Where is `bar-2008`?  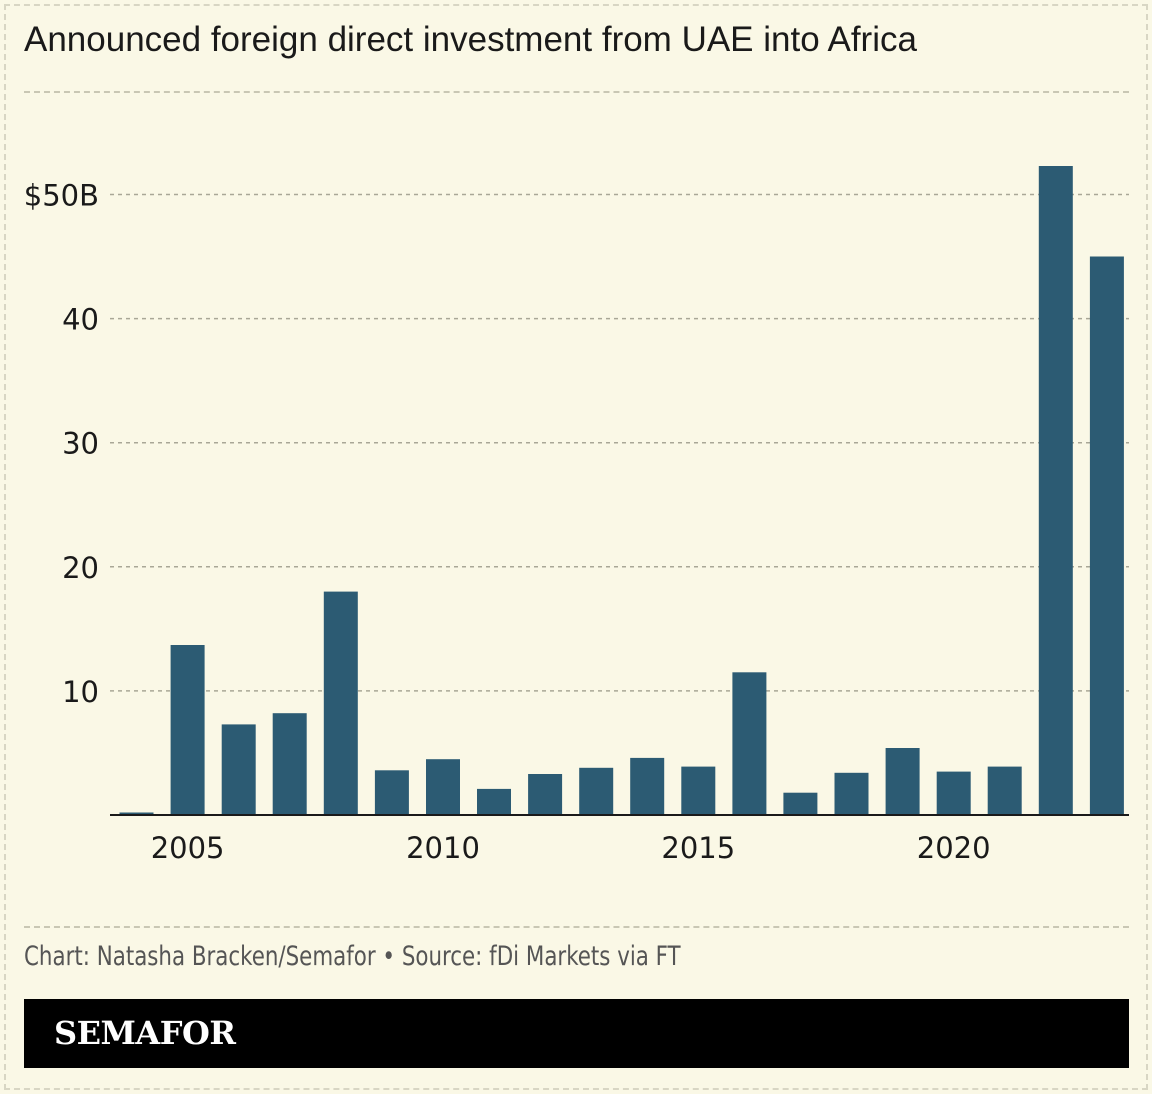
bar-2008 is located at coordinates (340, 703).